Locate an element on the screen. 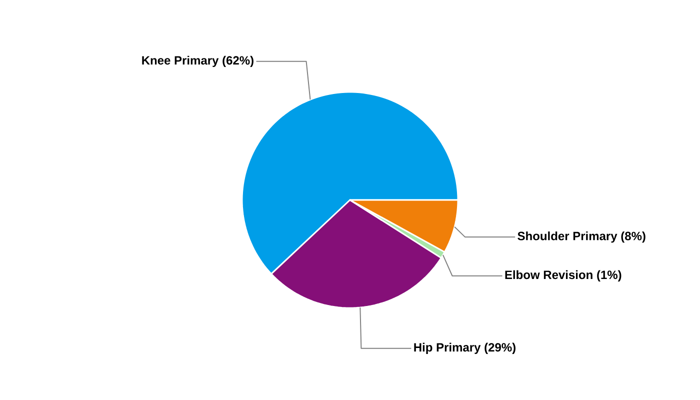  slice-label: Hip Primary (29%) is located at coordinates (465, 348).